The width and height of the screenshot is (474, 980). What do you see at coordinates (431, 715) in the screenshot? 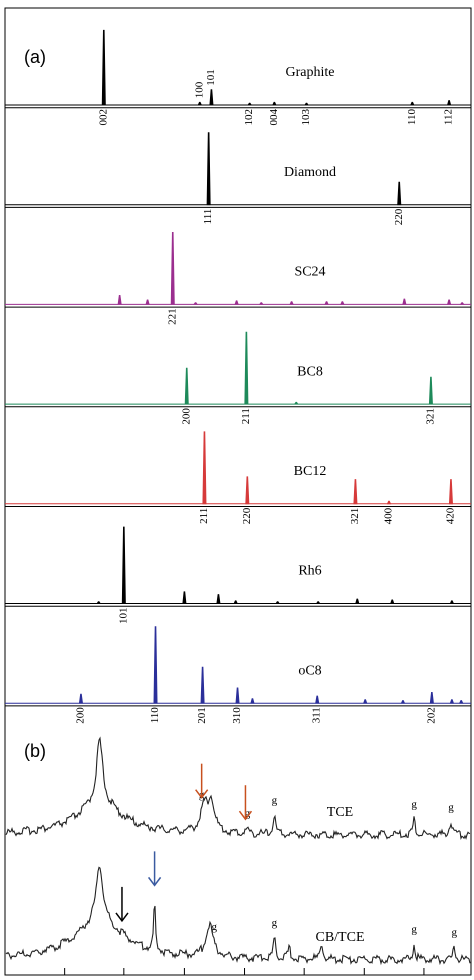
I see `hkl-label: 202` at bounding box center [431, 715].